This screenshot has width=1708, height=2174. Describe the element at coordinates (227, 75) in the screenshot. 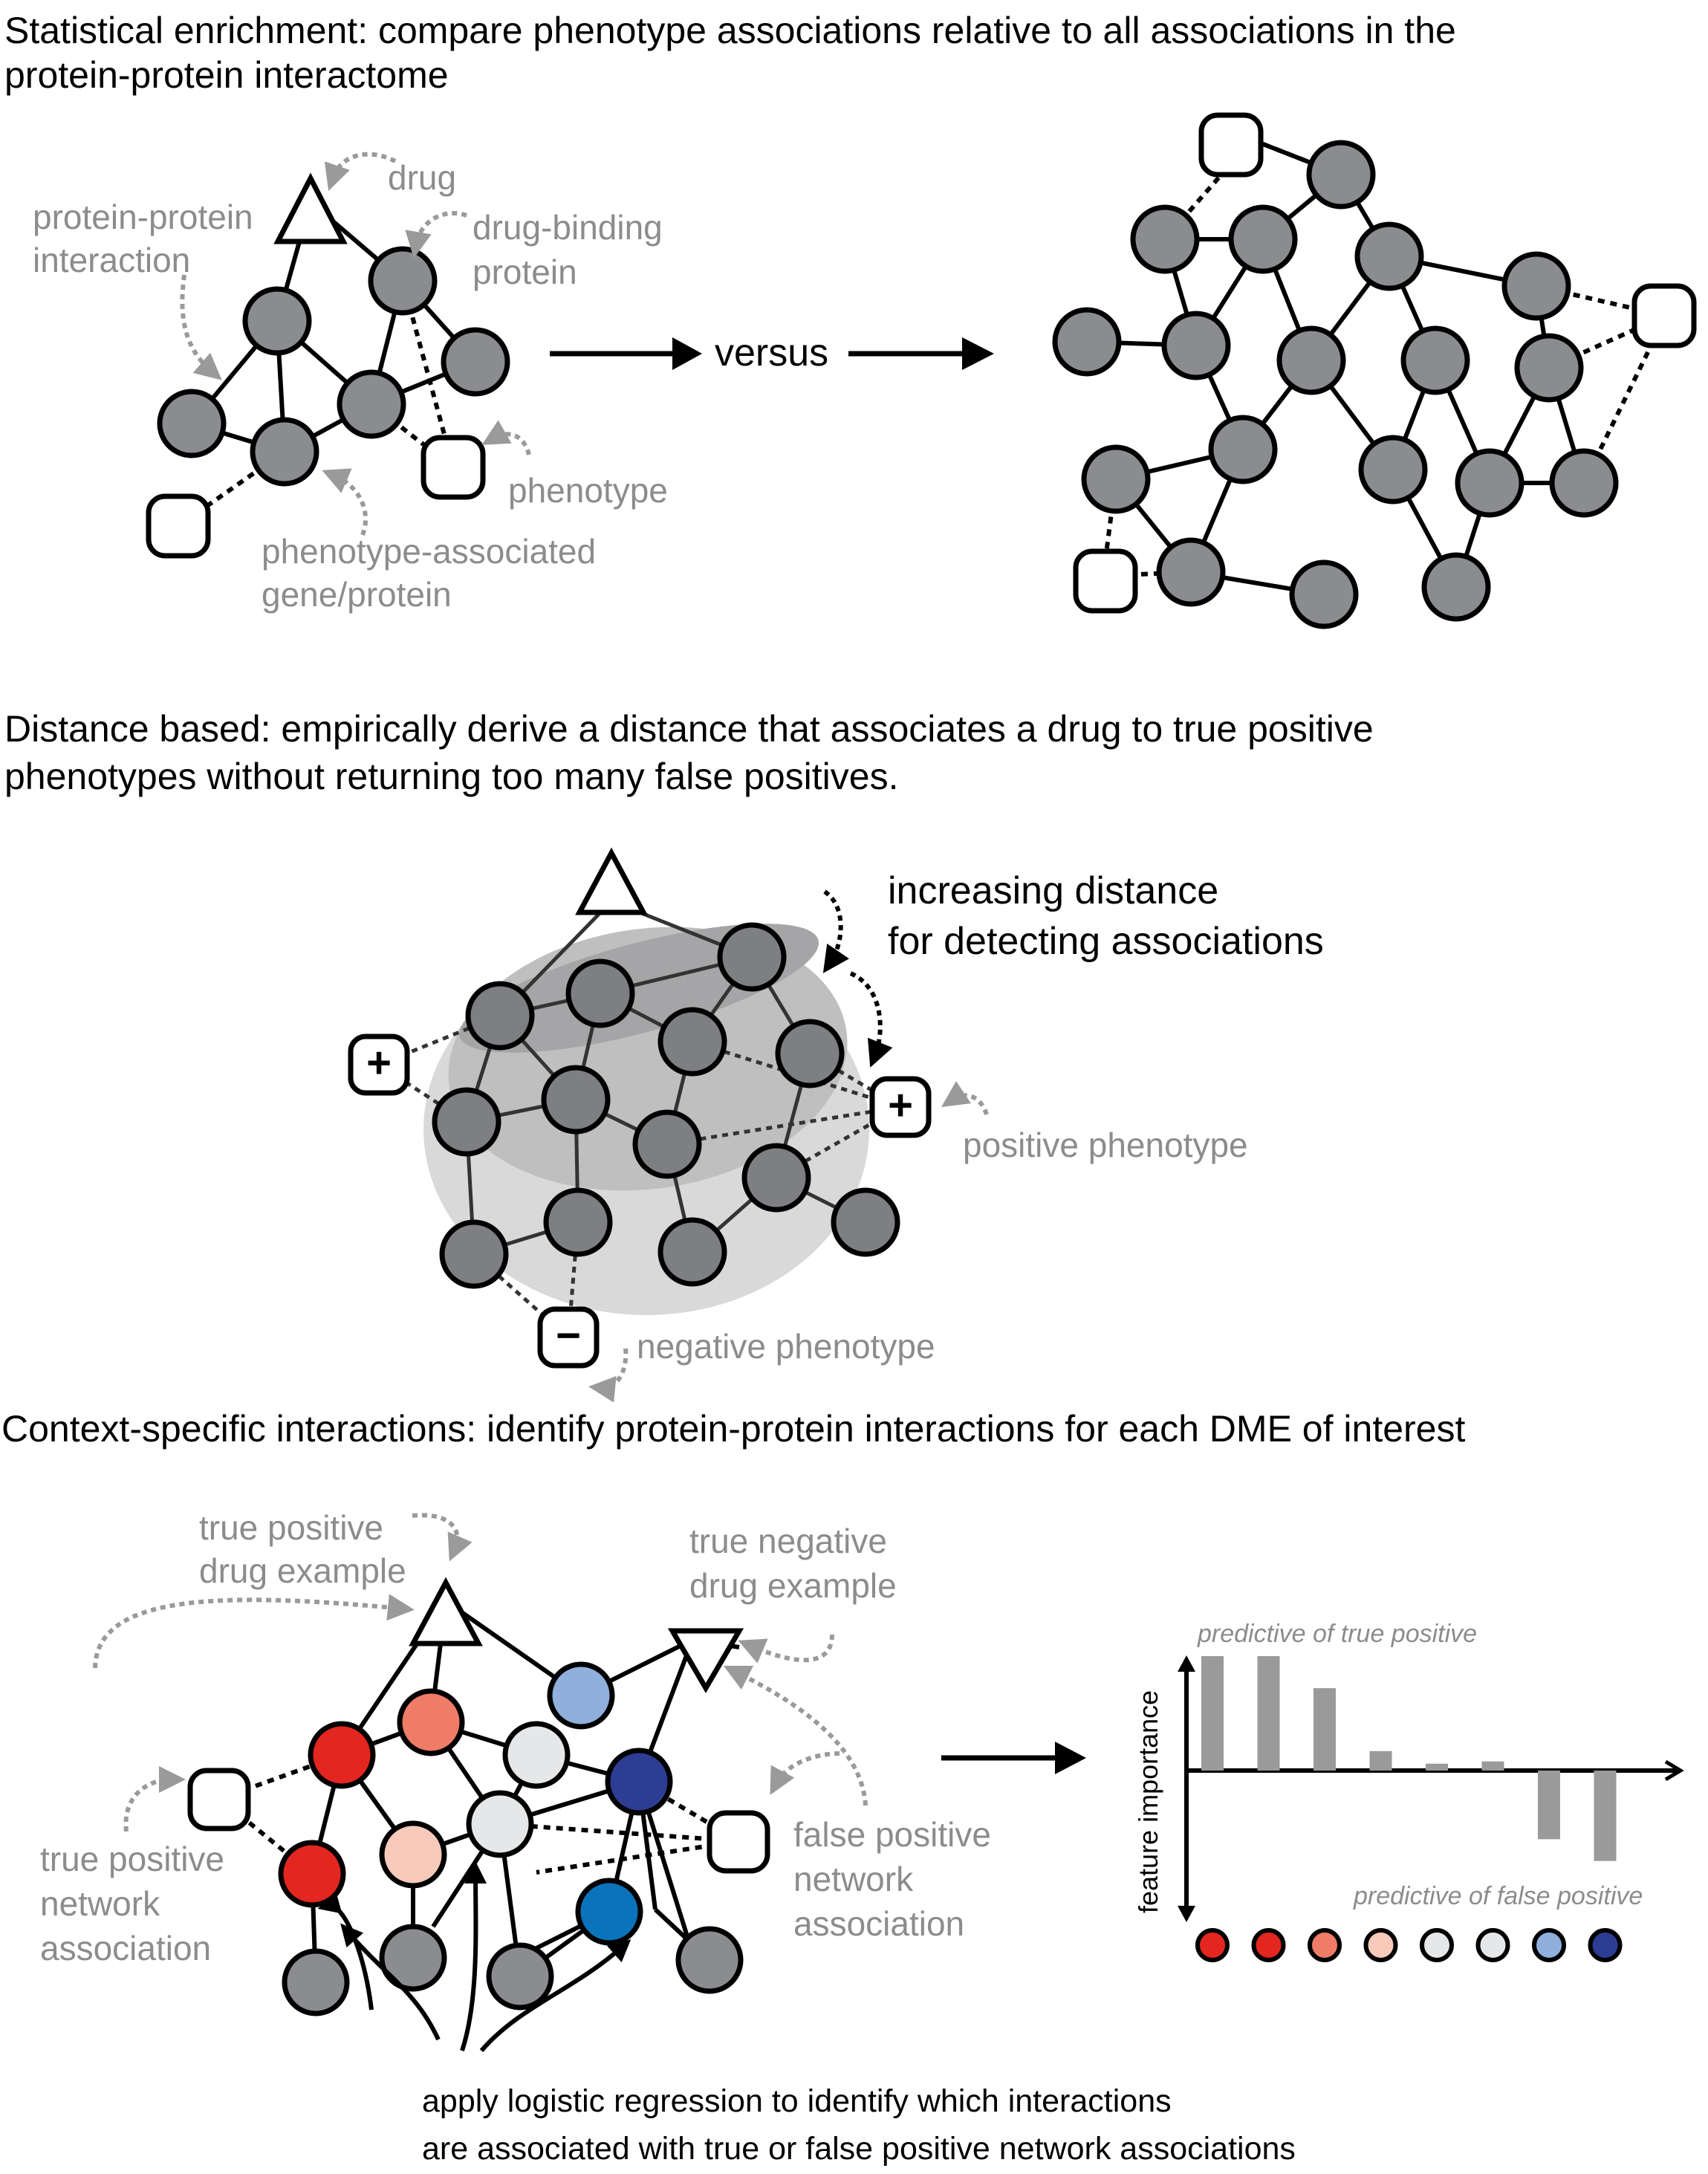

I see `section1-title-line2: protein-protein interactome` at that location.